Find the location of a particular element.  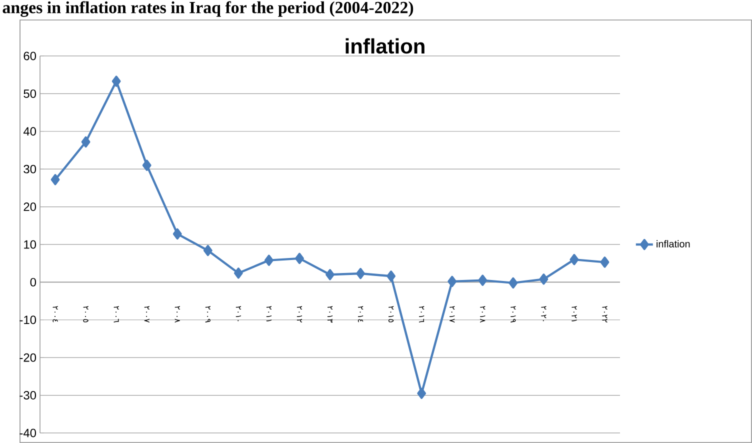

y-tick-label: 0 is located at coordinates (33, 282).